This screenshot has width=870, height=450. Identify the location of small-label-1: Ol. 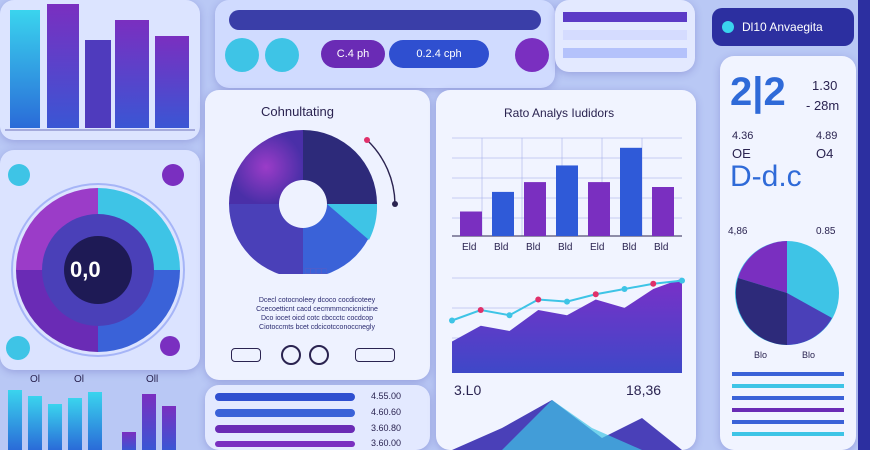
(35, 379).